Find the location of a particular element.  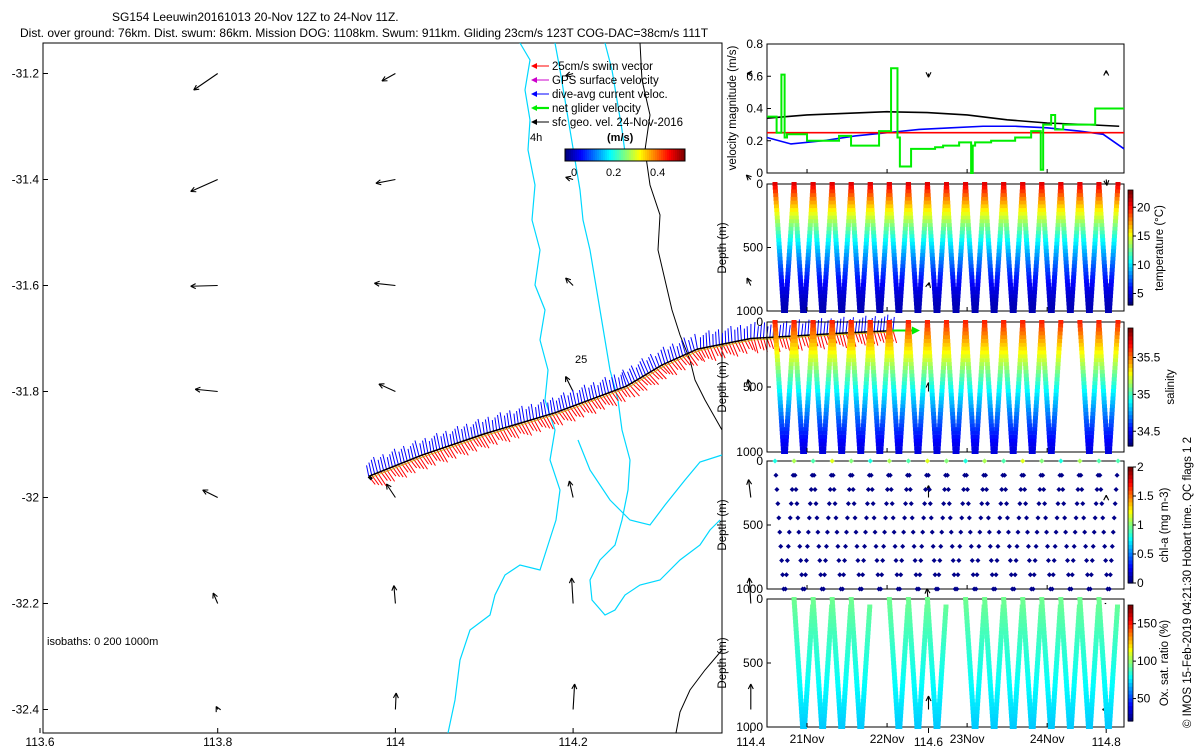

map-xtick-label: 114.2 is located at coordinates (573, 742).